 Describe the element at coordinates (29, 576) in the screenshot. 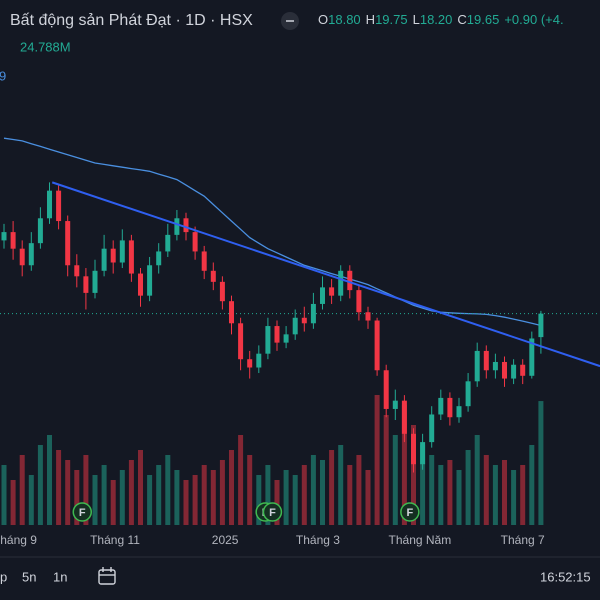

I see `range-button: 5n` at that location.